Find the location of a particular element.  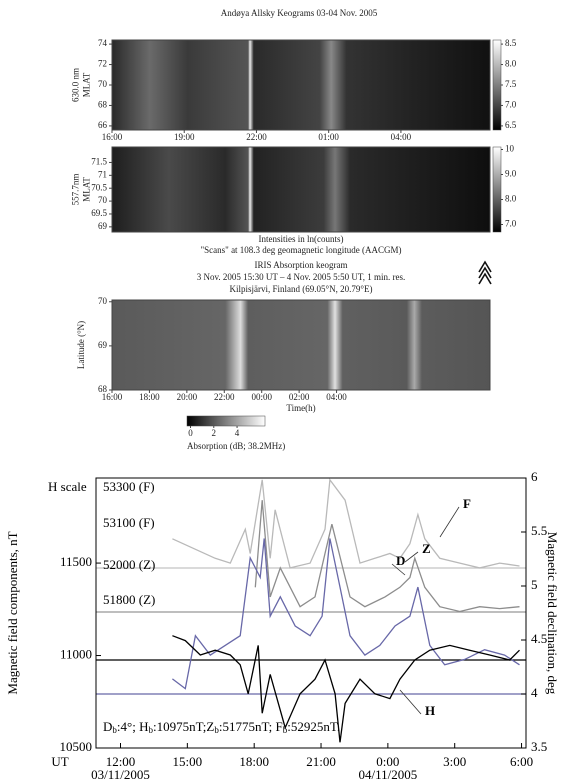

y-tick-label: 71.5 is located at coordinates (99, 162).